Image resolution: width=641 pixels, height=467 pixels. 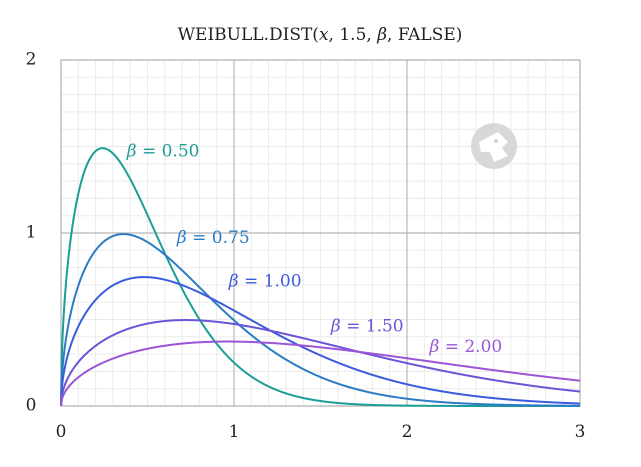 What do you see at coordinates (381, 35) in the screenshot?
I see `title-beta: β` at bounding box center [381, 35].